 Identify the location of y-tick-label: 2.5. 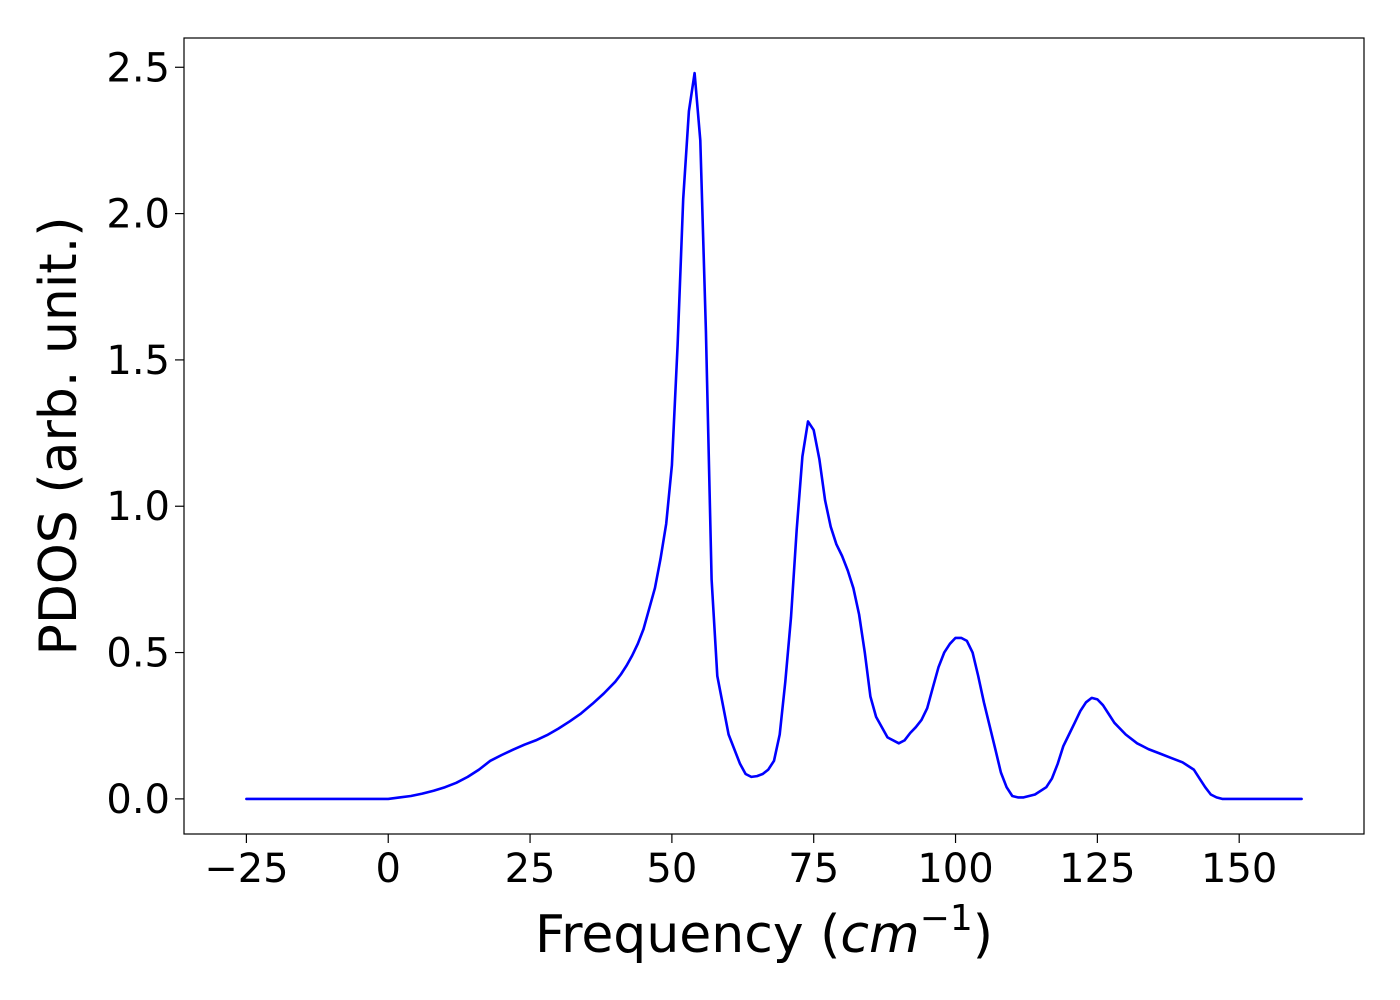
(138, 68).